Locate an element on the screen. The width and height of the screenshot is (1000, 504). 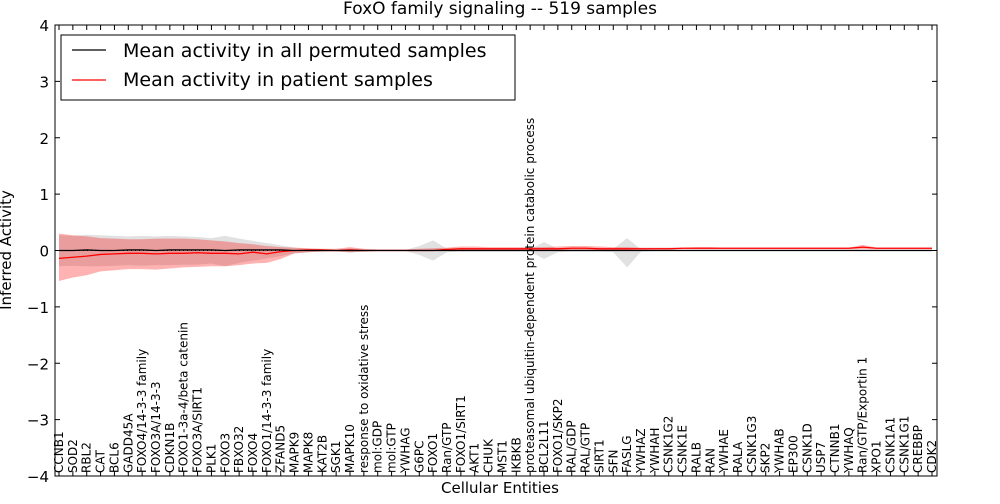
x-tick-label: BCL2L11 is located at coordinates (544, 446).